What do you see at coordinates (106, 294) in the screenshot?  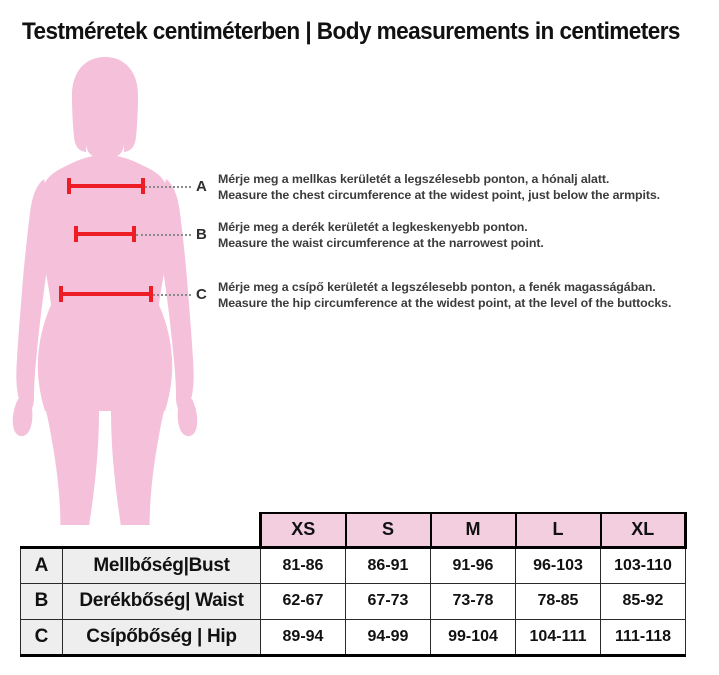 I see `measure-line-c` at bounding box center [106, 294].